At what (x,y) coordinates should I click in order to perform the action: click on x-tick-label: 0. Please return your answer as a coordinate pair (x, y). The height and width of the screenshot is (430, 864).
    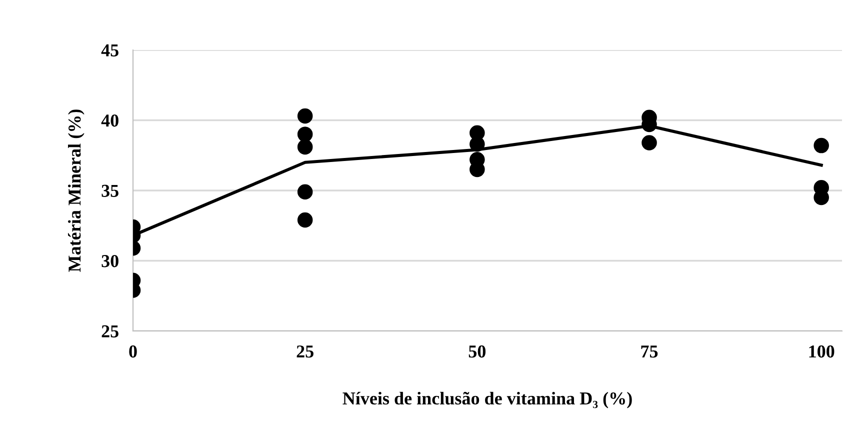
    Looking at the image, I should click on (133, 351).